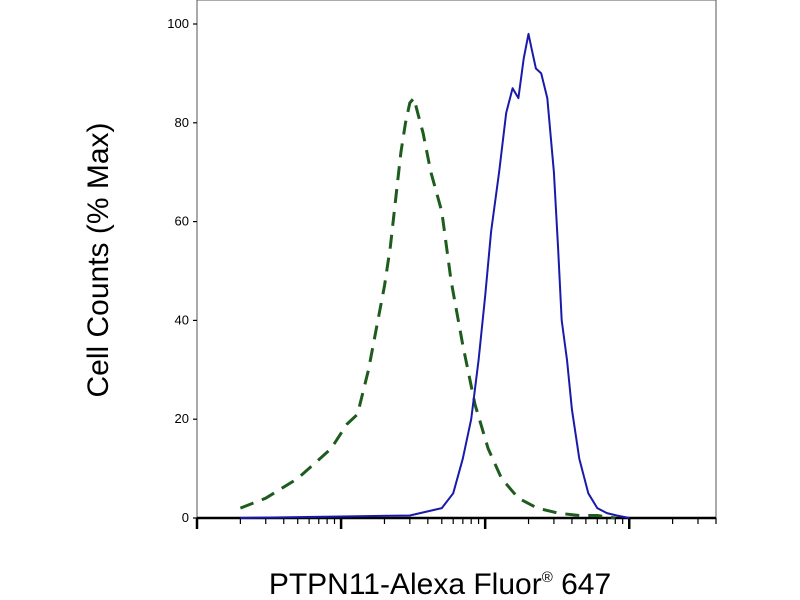 The height and width of the screenshot is (600, 800). What do you see at coordinates (405, 584) in the screenshot?
I see `x-axis-title-main: PTPN11-Alexa Fluor` at bounding box center [405, 584].